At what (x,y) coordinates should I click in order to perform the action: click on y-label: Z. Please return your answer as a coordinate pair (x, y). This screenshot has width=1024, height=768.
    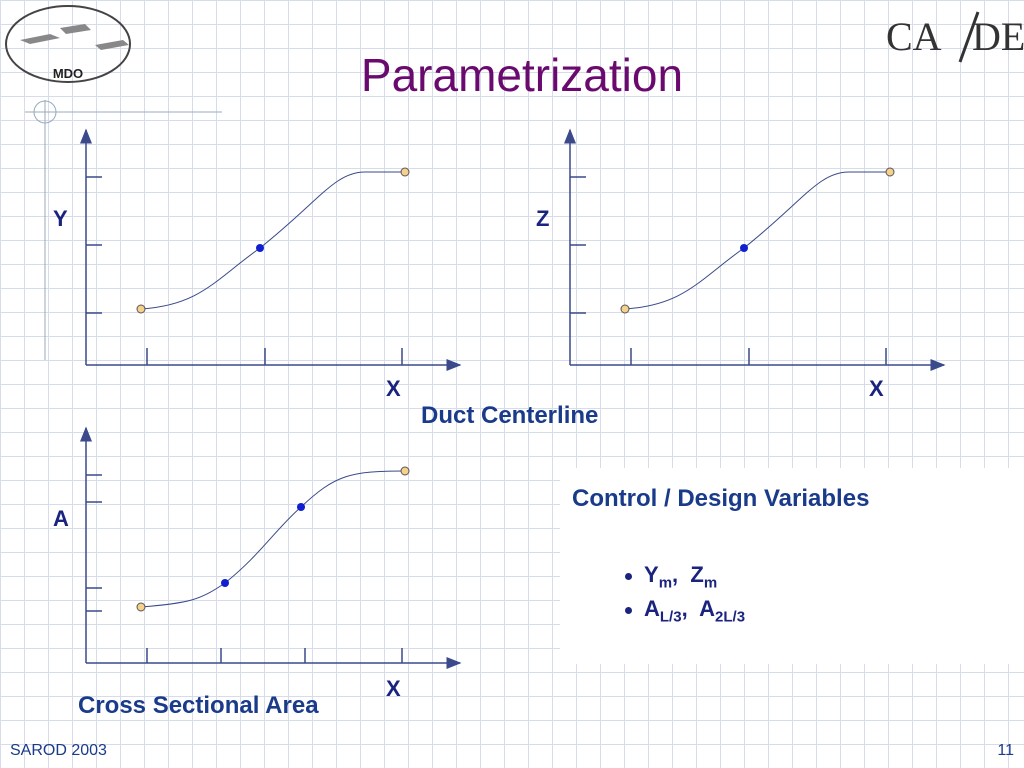
    Looking at the image, I should click on (543, 218).